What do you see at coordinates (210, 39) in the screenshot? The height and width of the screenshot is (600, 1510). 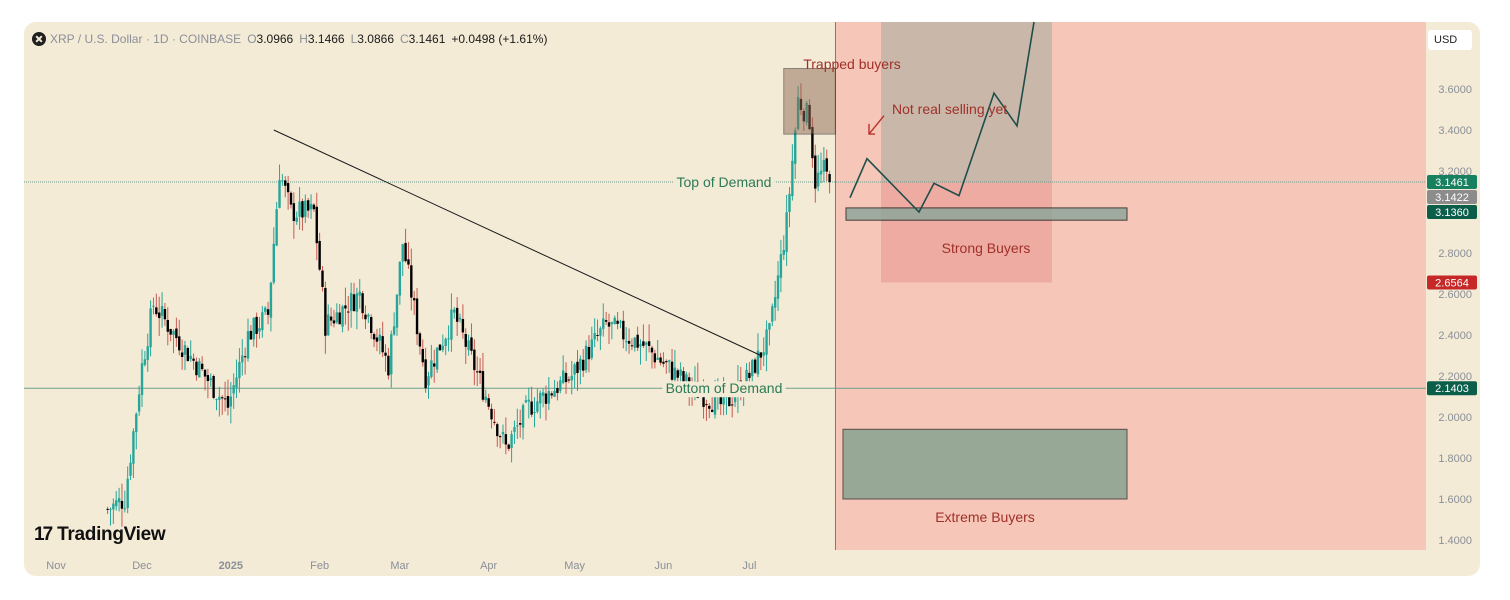 I see `exchange: COINBASE` at bounding box center [210, 39].